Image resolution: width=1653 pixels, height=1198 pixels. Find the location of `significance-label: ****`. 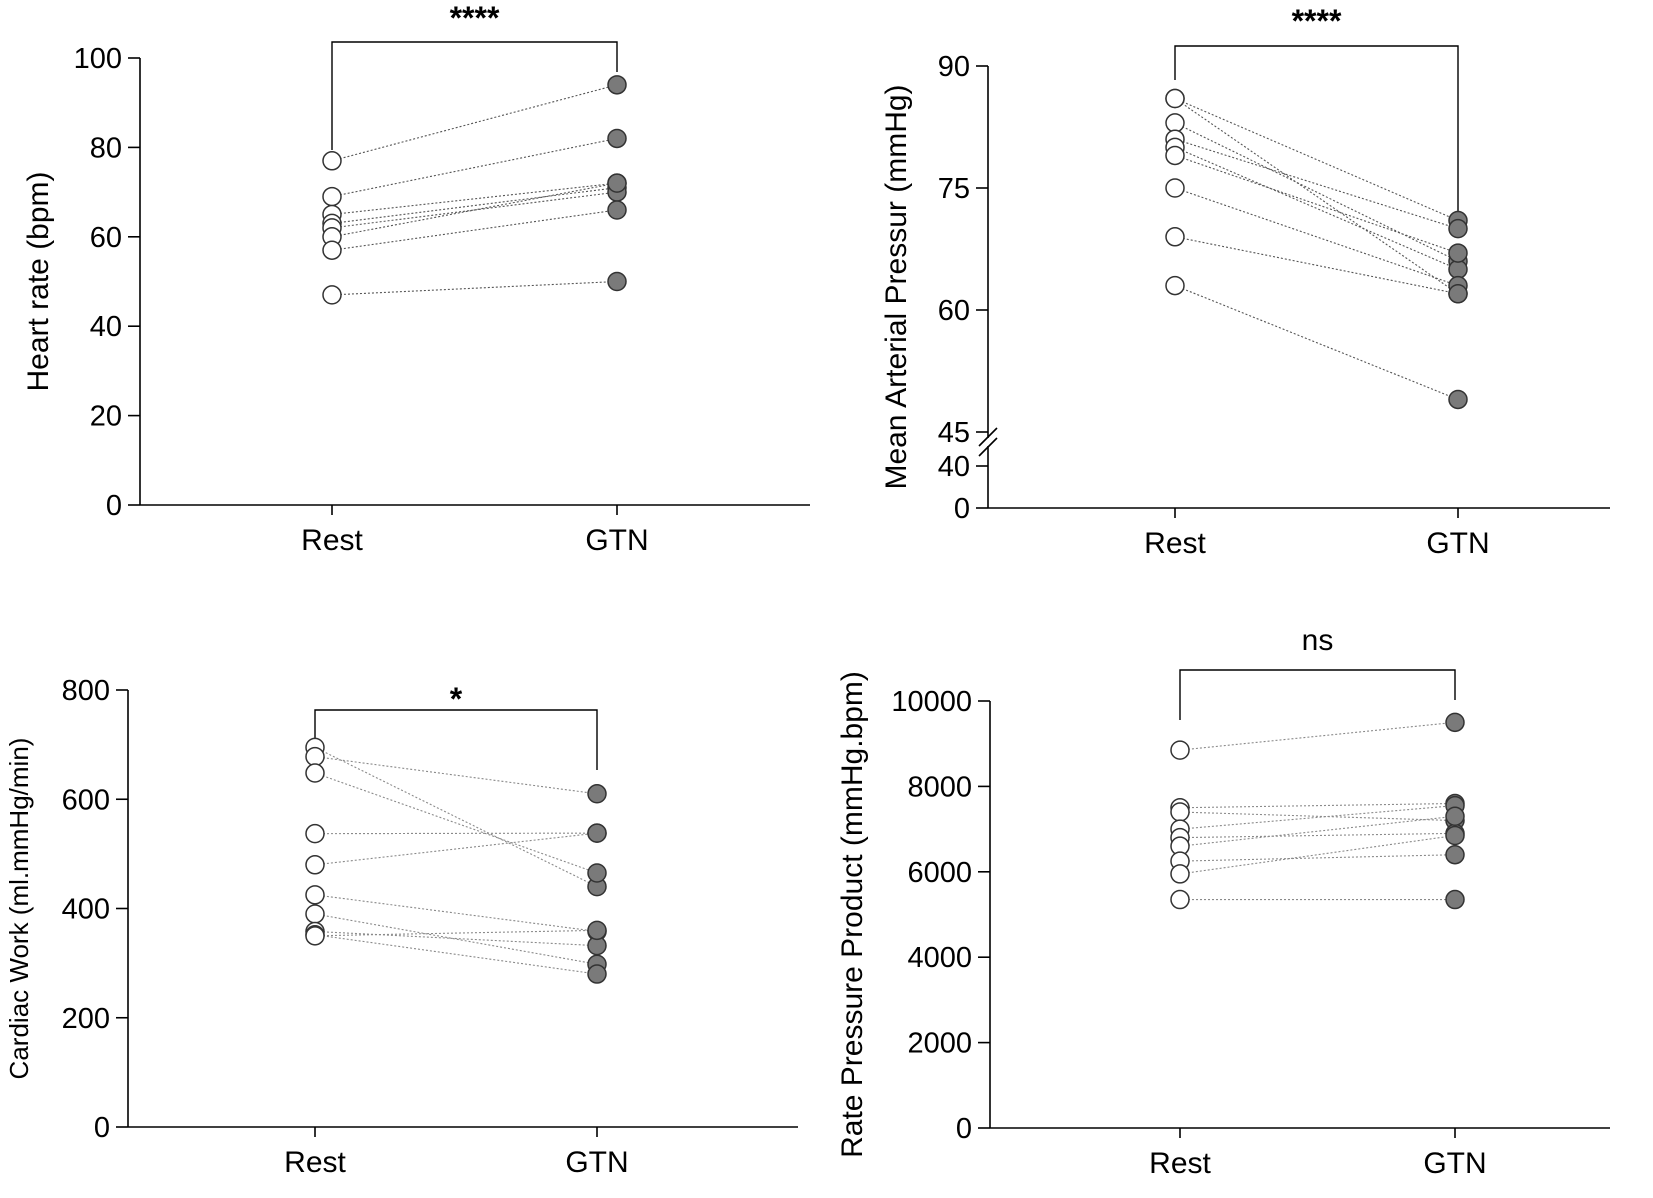

significance-label: **** is located at coordinates (1317, 21).